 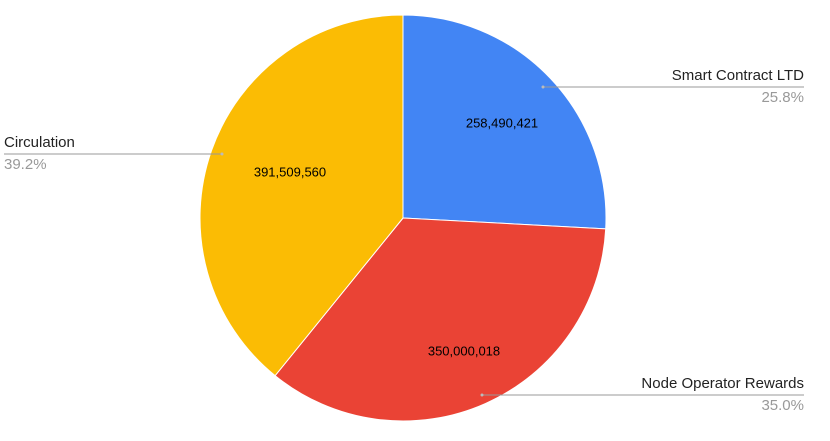 I want to click on category-label: Smart Contract LTD, so click(x=738, y=75).